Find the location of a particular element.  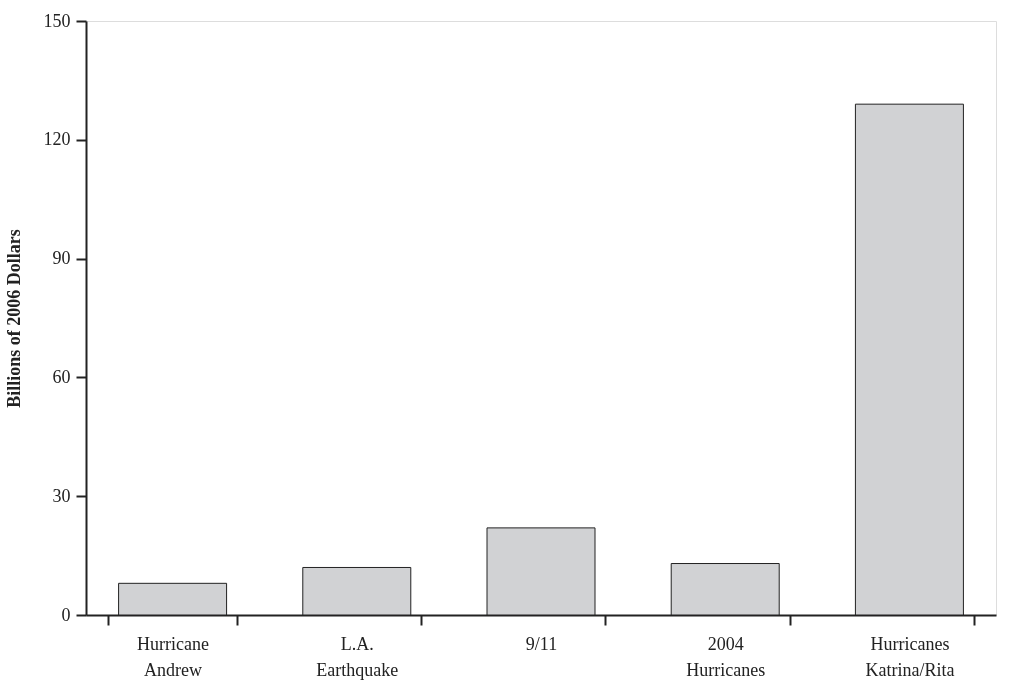

x-tick-label: Hurricane Andrew is located at coordinates (173, 656).